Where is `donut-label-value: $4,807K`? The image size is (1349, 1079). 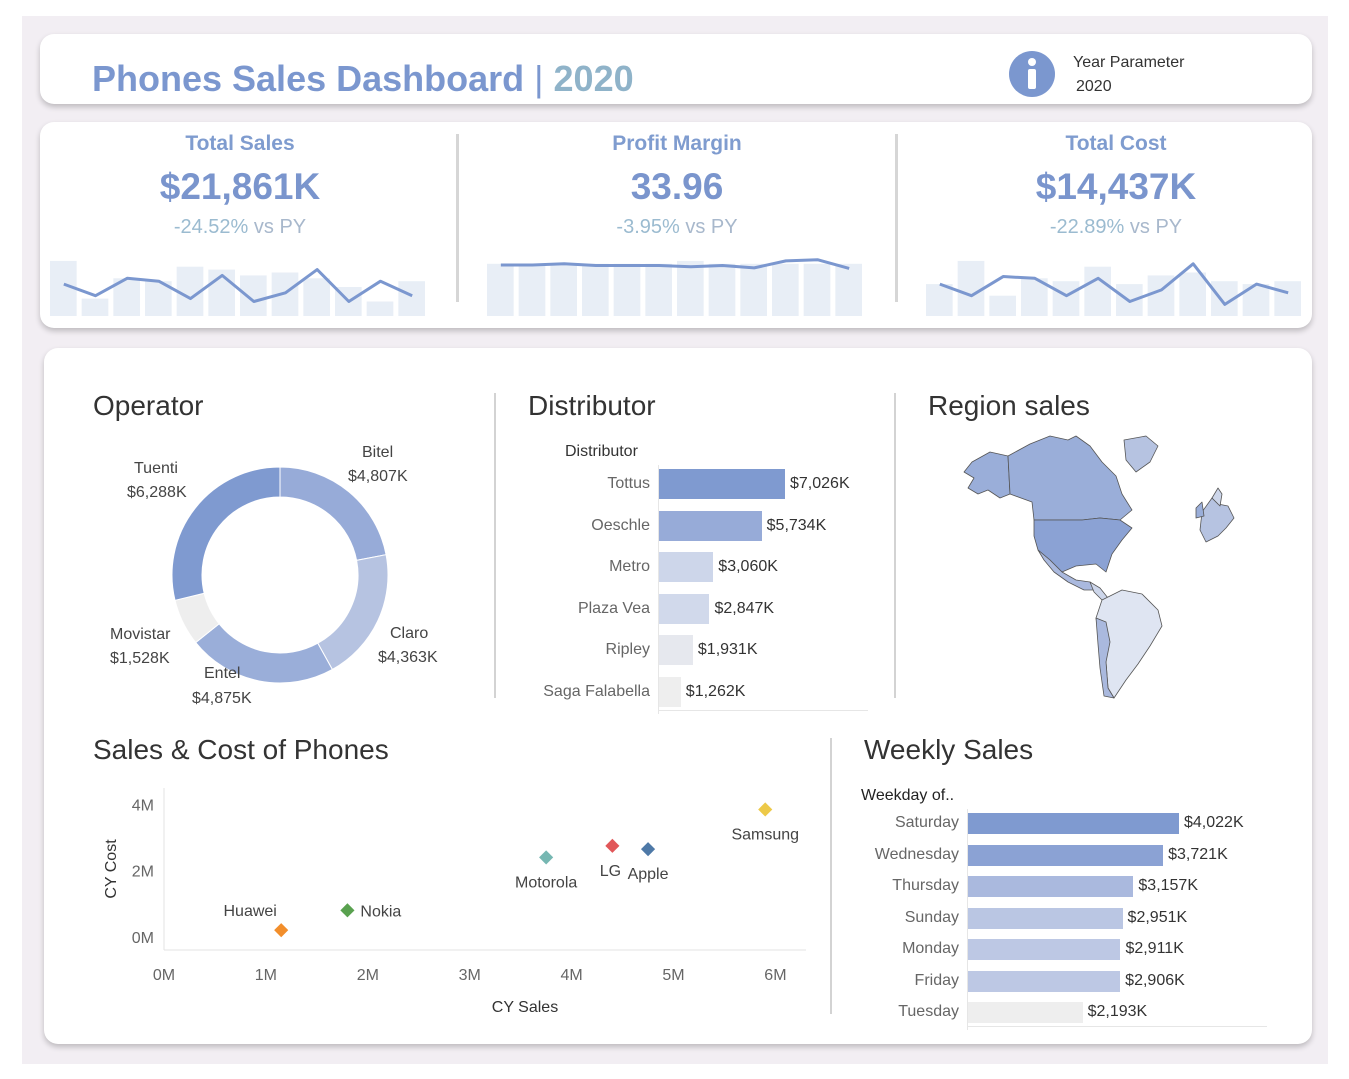 donut-label-value: $4,807K is located at coordinates (378, 476).